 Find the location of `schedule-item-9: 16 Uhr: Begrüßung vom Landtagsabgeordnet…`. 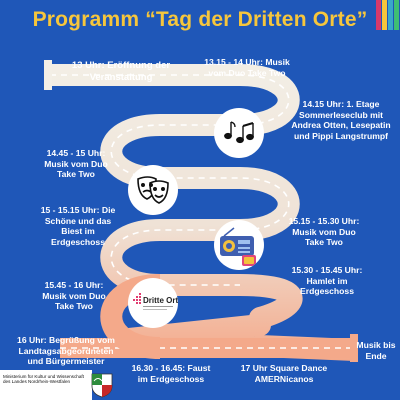

schedule-item-9: 16 Uhr: Begrüßung vom Landtagsabgeordnet… is located at coordinates (66, 350).